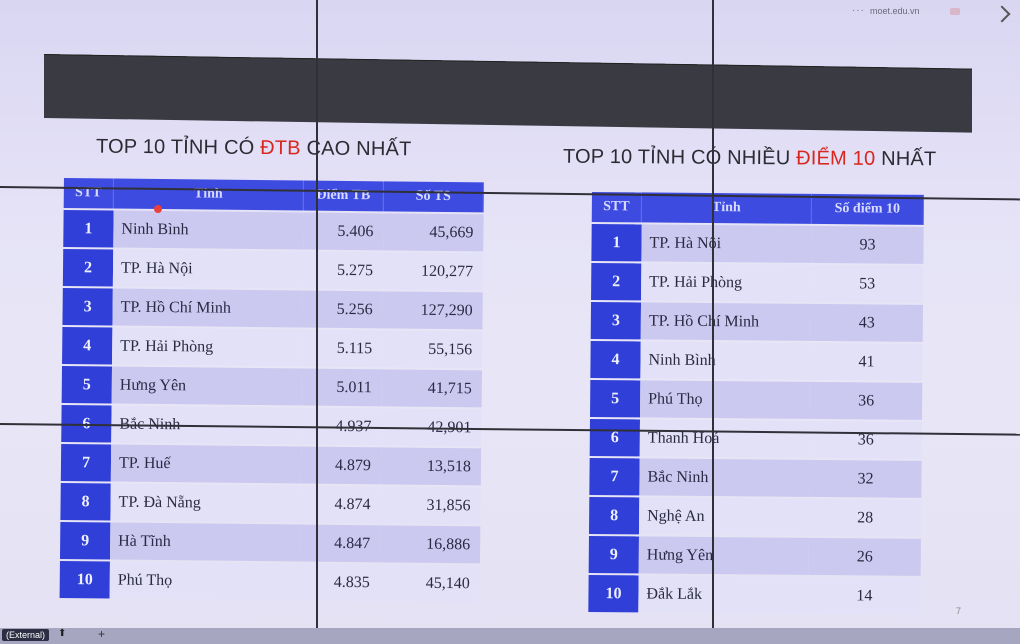  Describe the element at coordinates (679, 157) in the screenshot. I see `right-title-prefix: TOP 10 TỈNH CÓ NHIỀU` at that location.